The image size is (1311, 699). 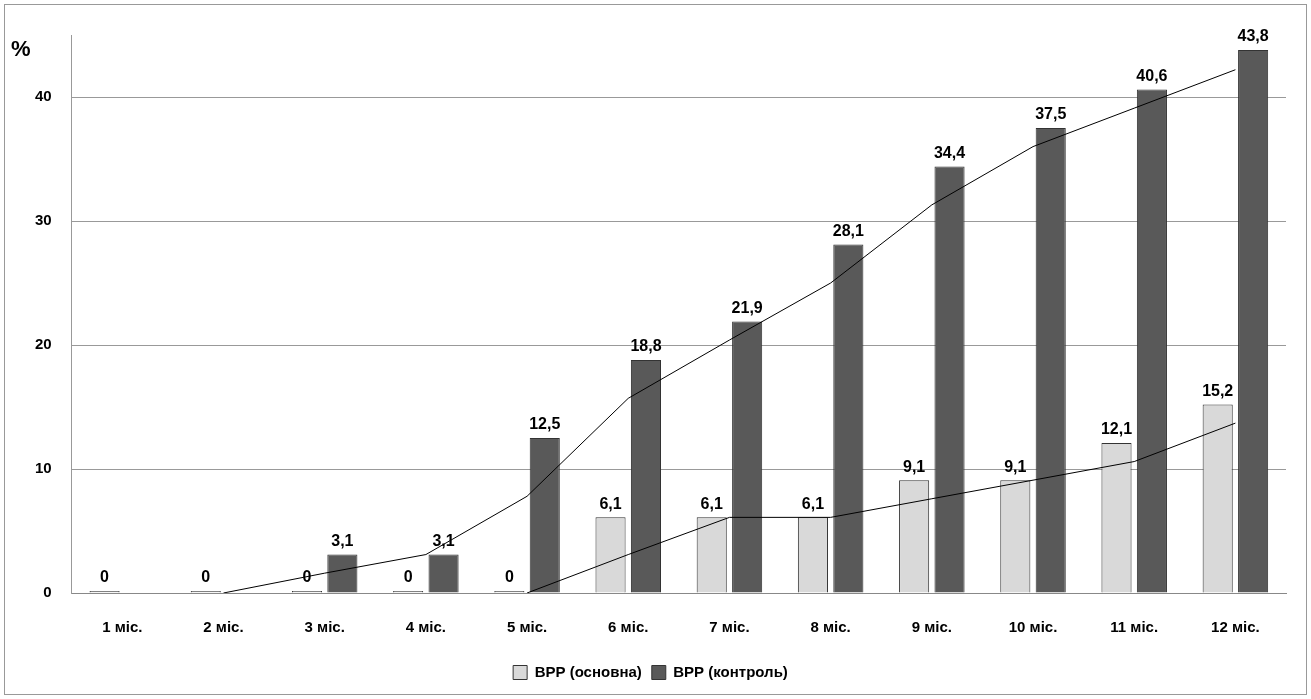 I want to click on y-tick-label: 10, so click(x=43, y=468).